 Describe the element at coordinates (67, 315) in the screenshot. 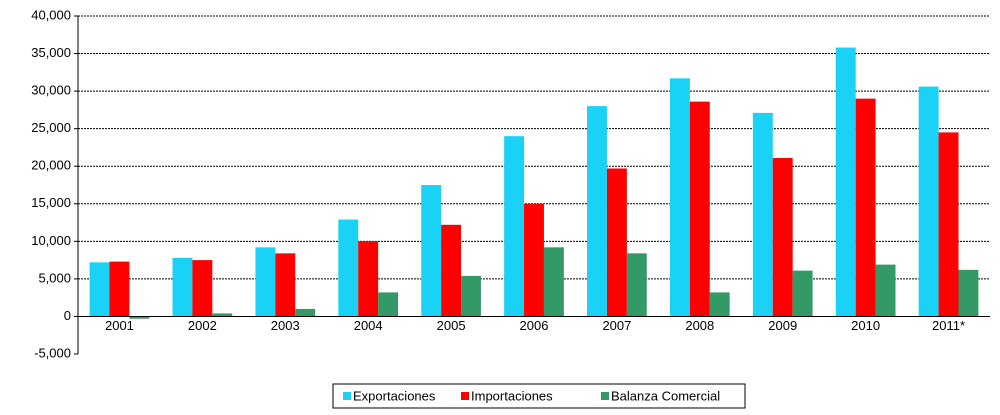

I see `y-tick-label: 0` at that location.